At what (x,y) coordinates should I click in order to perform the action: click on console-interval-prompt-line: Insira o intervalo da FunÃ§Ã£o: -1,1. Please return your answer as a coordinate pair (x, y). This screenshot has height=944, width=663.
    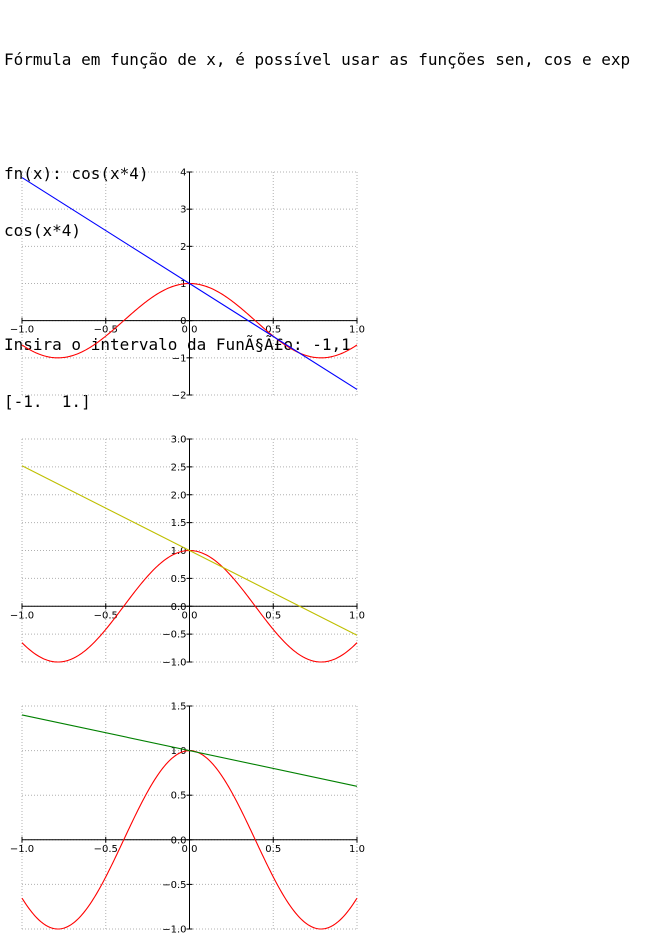
    Looking at the image, I should click on (177, 344).